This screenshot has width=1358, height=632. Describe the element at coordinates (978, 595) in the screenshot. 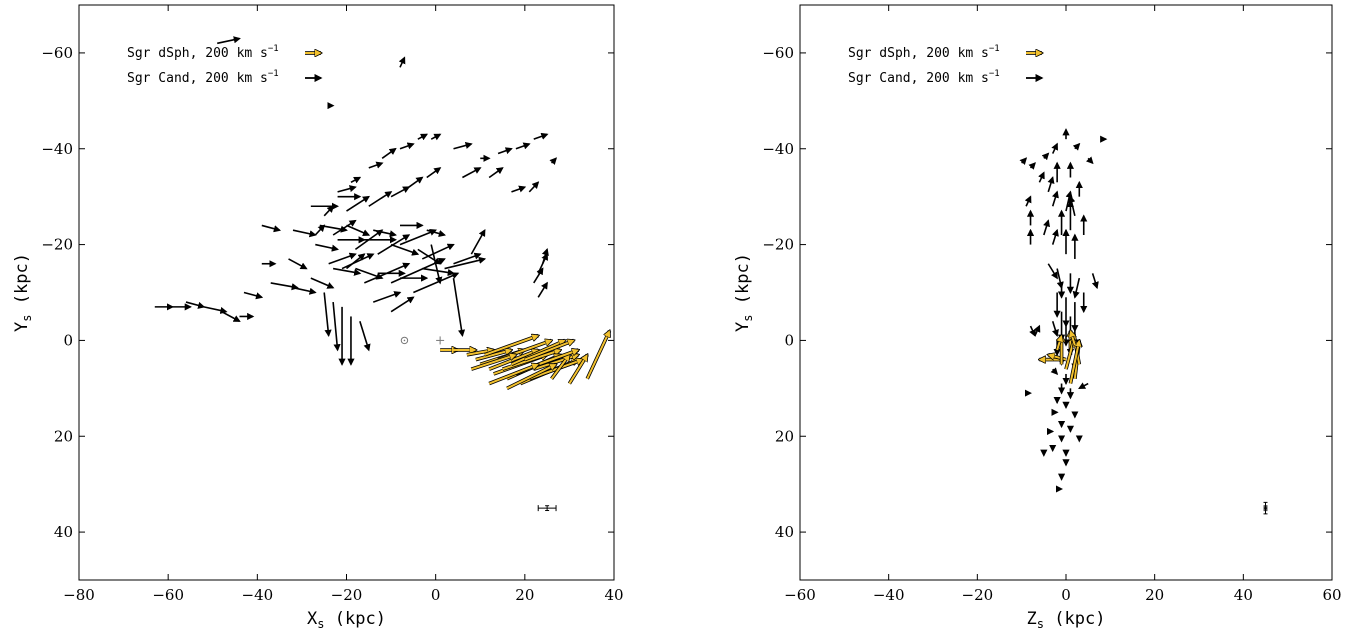

I see `x-tick-label: −20` at that location.